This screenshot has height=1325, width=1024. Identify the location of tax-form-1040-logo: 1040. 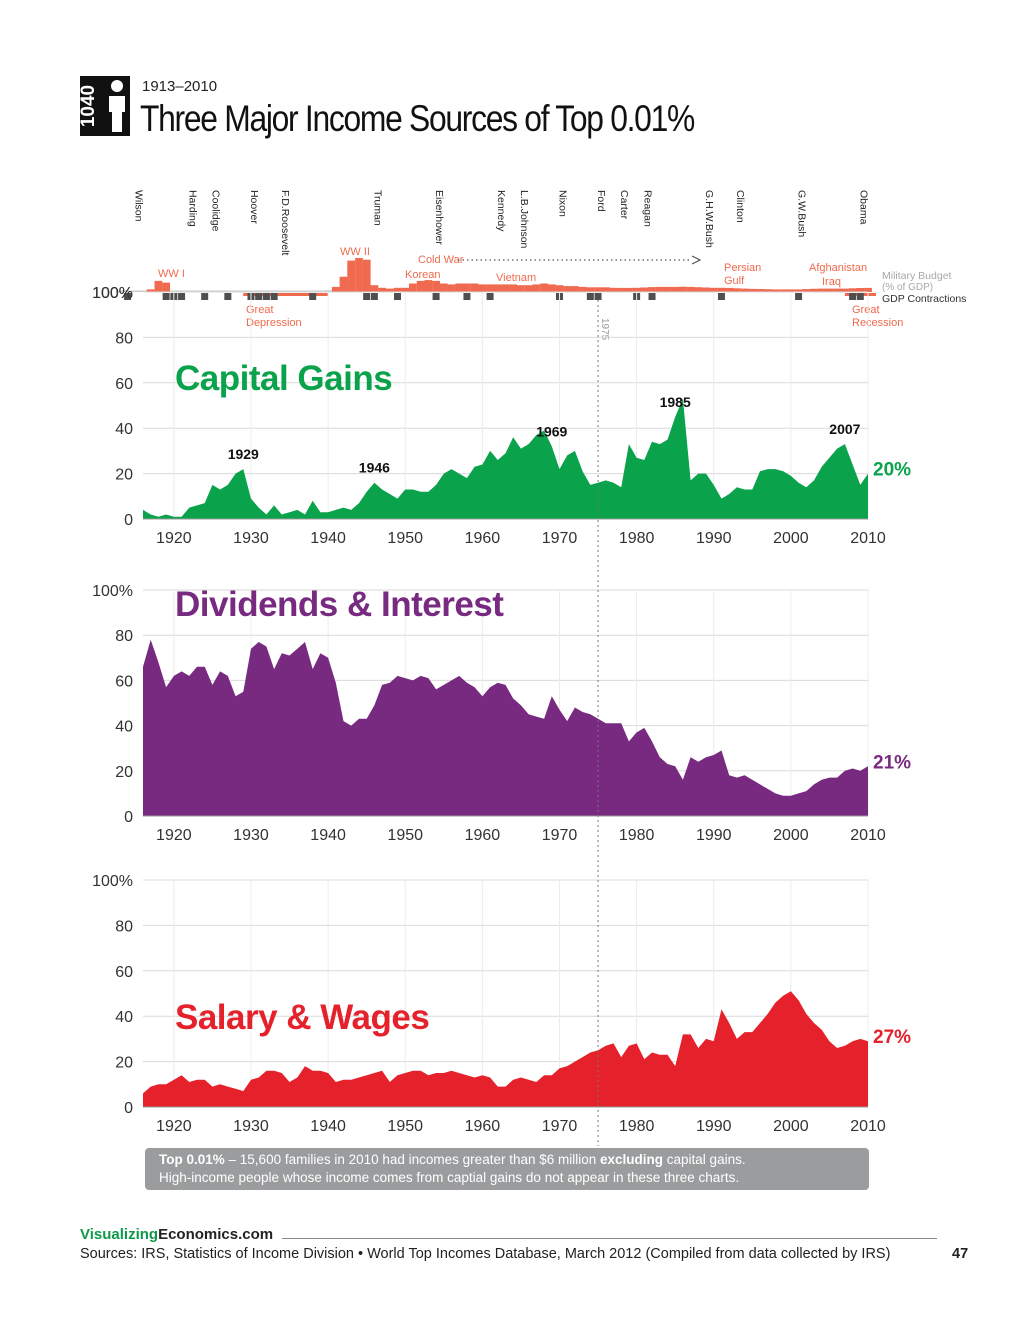
(105, 106).